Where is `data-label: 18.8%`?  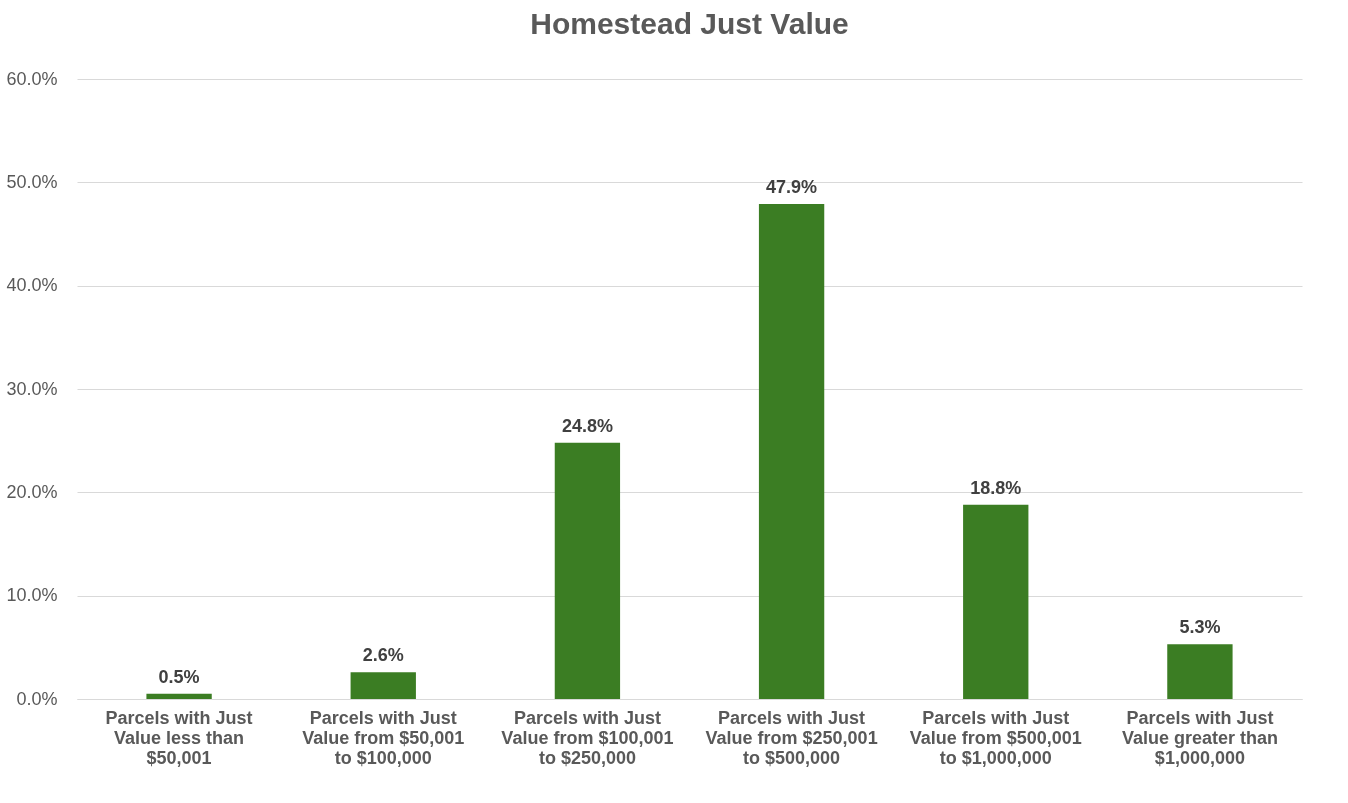
data-label: 18.8% is located at coordinates (996, 487).